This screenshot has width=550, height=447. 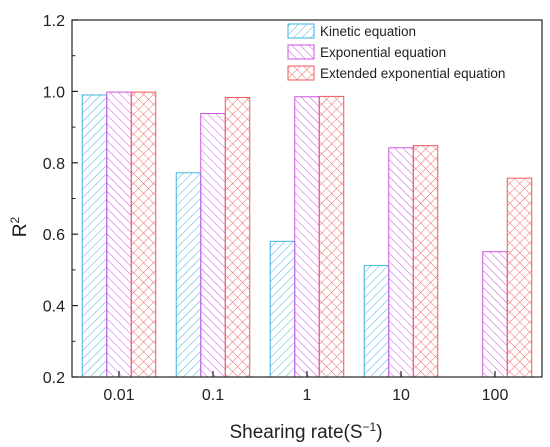 What do you see at coordinates (412, 73) in the screenshot?
I see `legend-label: Extended exponential equation` at bounding box center [412, 73].